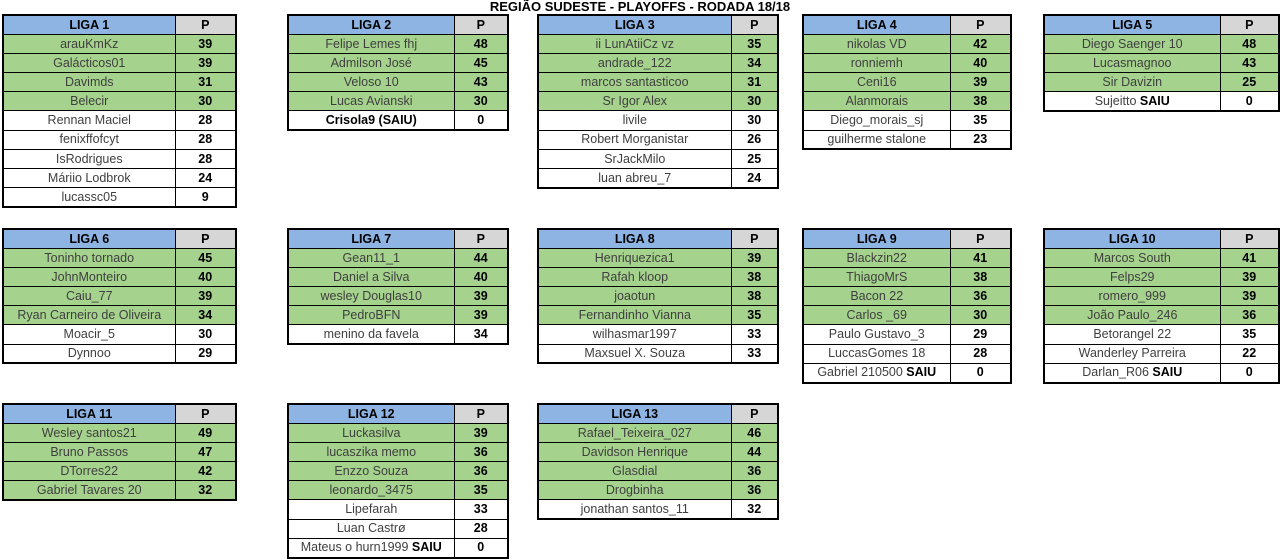 Image resolution: width=1280 pixels, height=559 pixels. Describe the element at coordinates (119, 120) in the screenshot. I see `table-row: Rennan Maciel 28` at that location.